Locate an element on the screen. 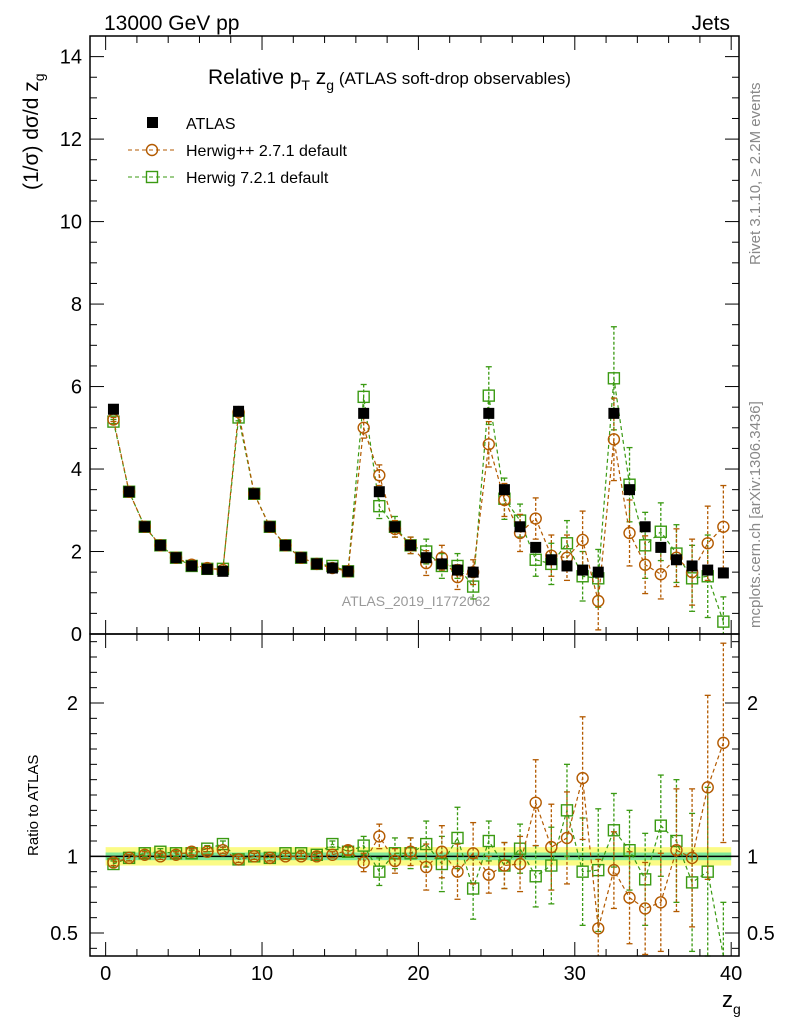 The height and width of the screenshot is (1024, 786). ratio-herwig7-line is located at coordinates (418, 882).